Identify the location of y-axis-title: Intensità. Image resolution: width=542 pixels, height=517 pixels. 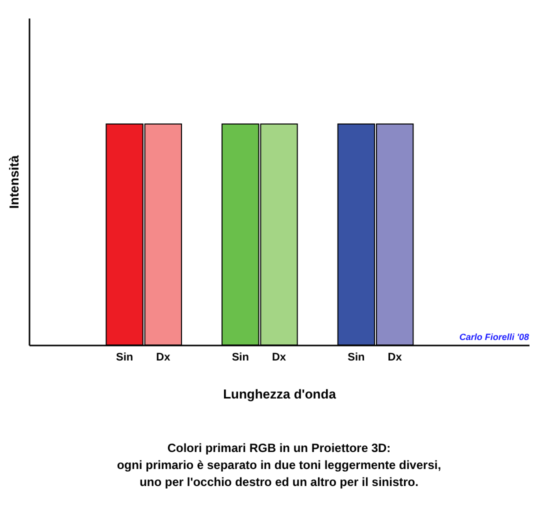
(14, 181).